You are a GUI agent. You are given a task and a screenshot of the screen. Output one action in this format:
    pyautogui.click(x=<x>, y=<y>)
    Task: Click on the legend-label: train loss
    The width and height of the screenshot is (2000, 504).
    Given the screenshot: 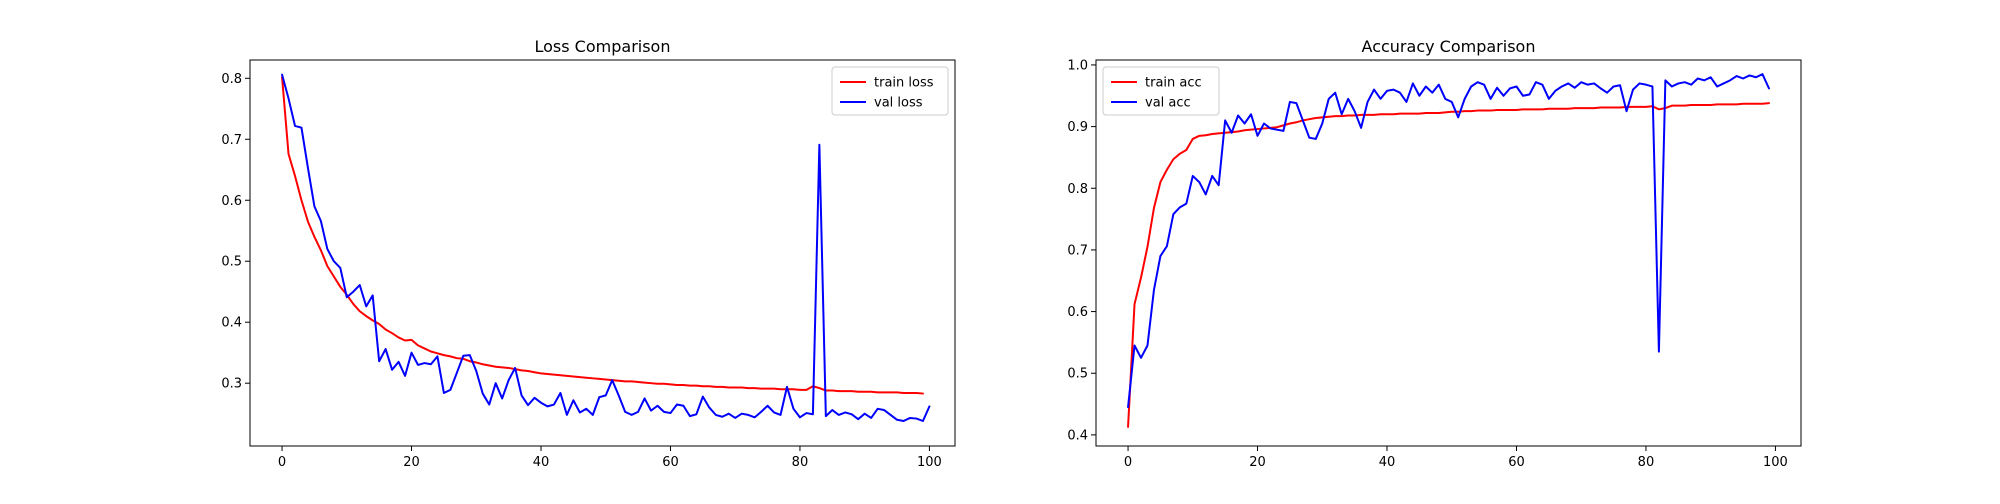 What is the action you would take?
    pyautogui.click(x=904, y=83)
    